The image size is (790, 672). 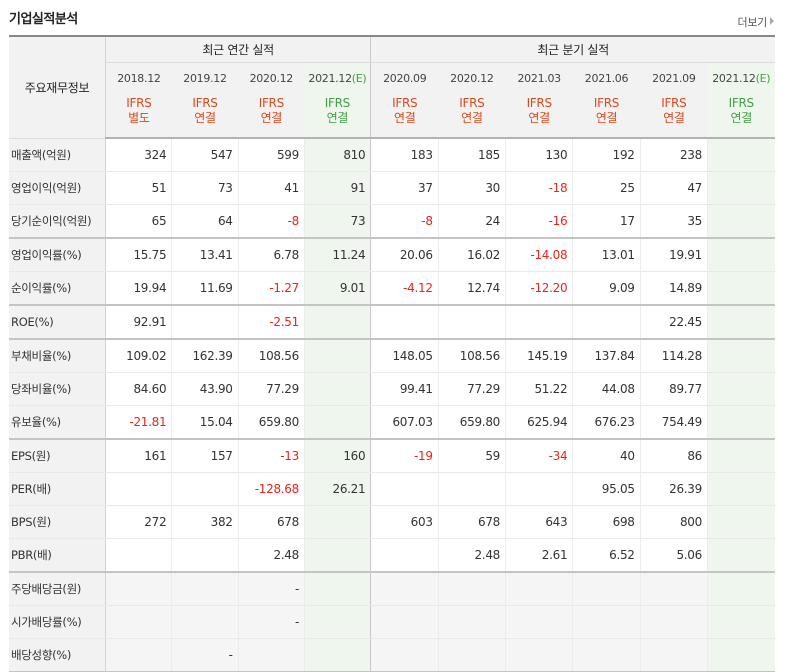 I want to click on table-cell: -128.68, so click(x=271, y=489).